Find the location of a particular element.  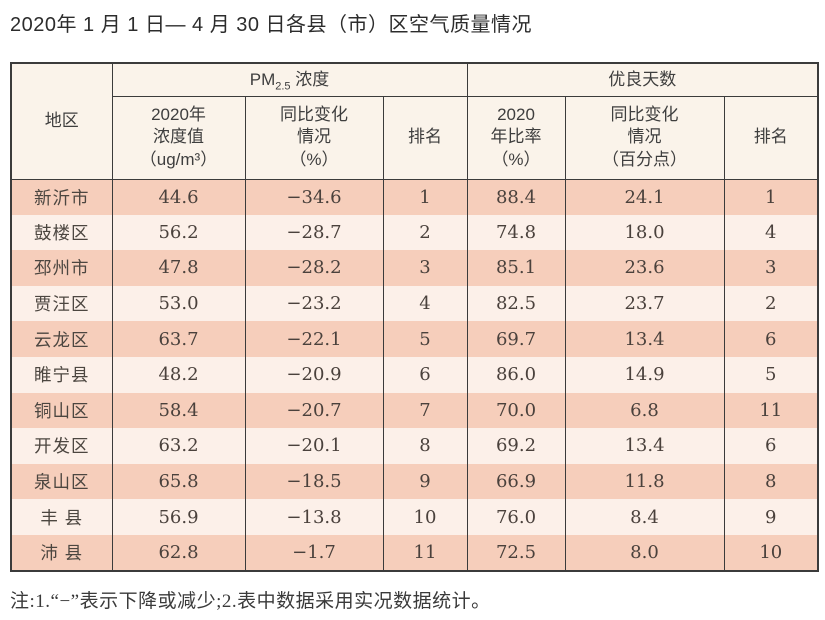

footnote: 注:1.“−”表示下降或减少;2.表中数据采用实况数据统计。 is located at coordinates (250, 601).